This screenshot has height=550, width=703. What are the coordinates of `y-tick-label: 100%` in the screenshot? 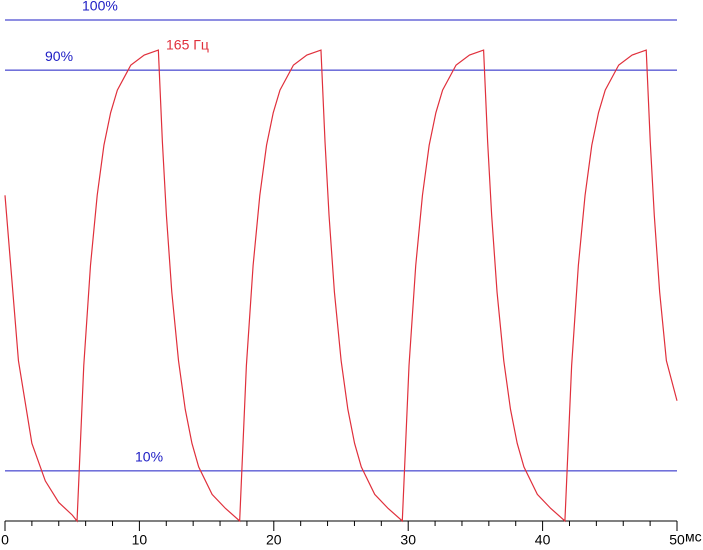 It's located at (100, 7).